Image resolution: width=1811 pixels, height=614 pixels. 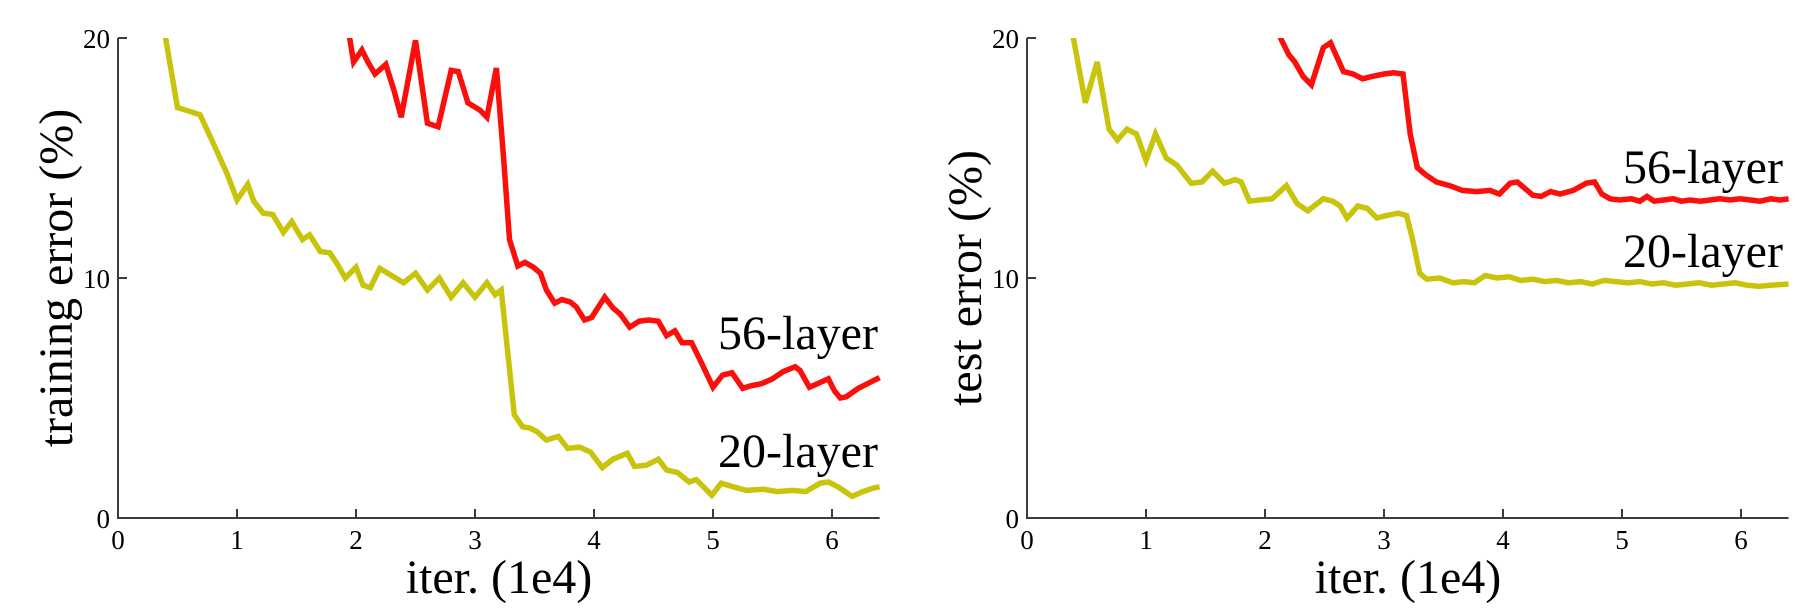 What do you see at coordinates (1533, 121) in the screenshot?
I see `series-line-56-layer-test` at bounding box center [1533, 121].